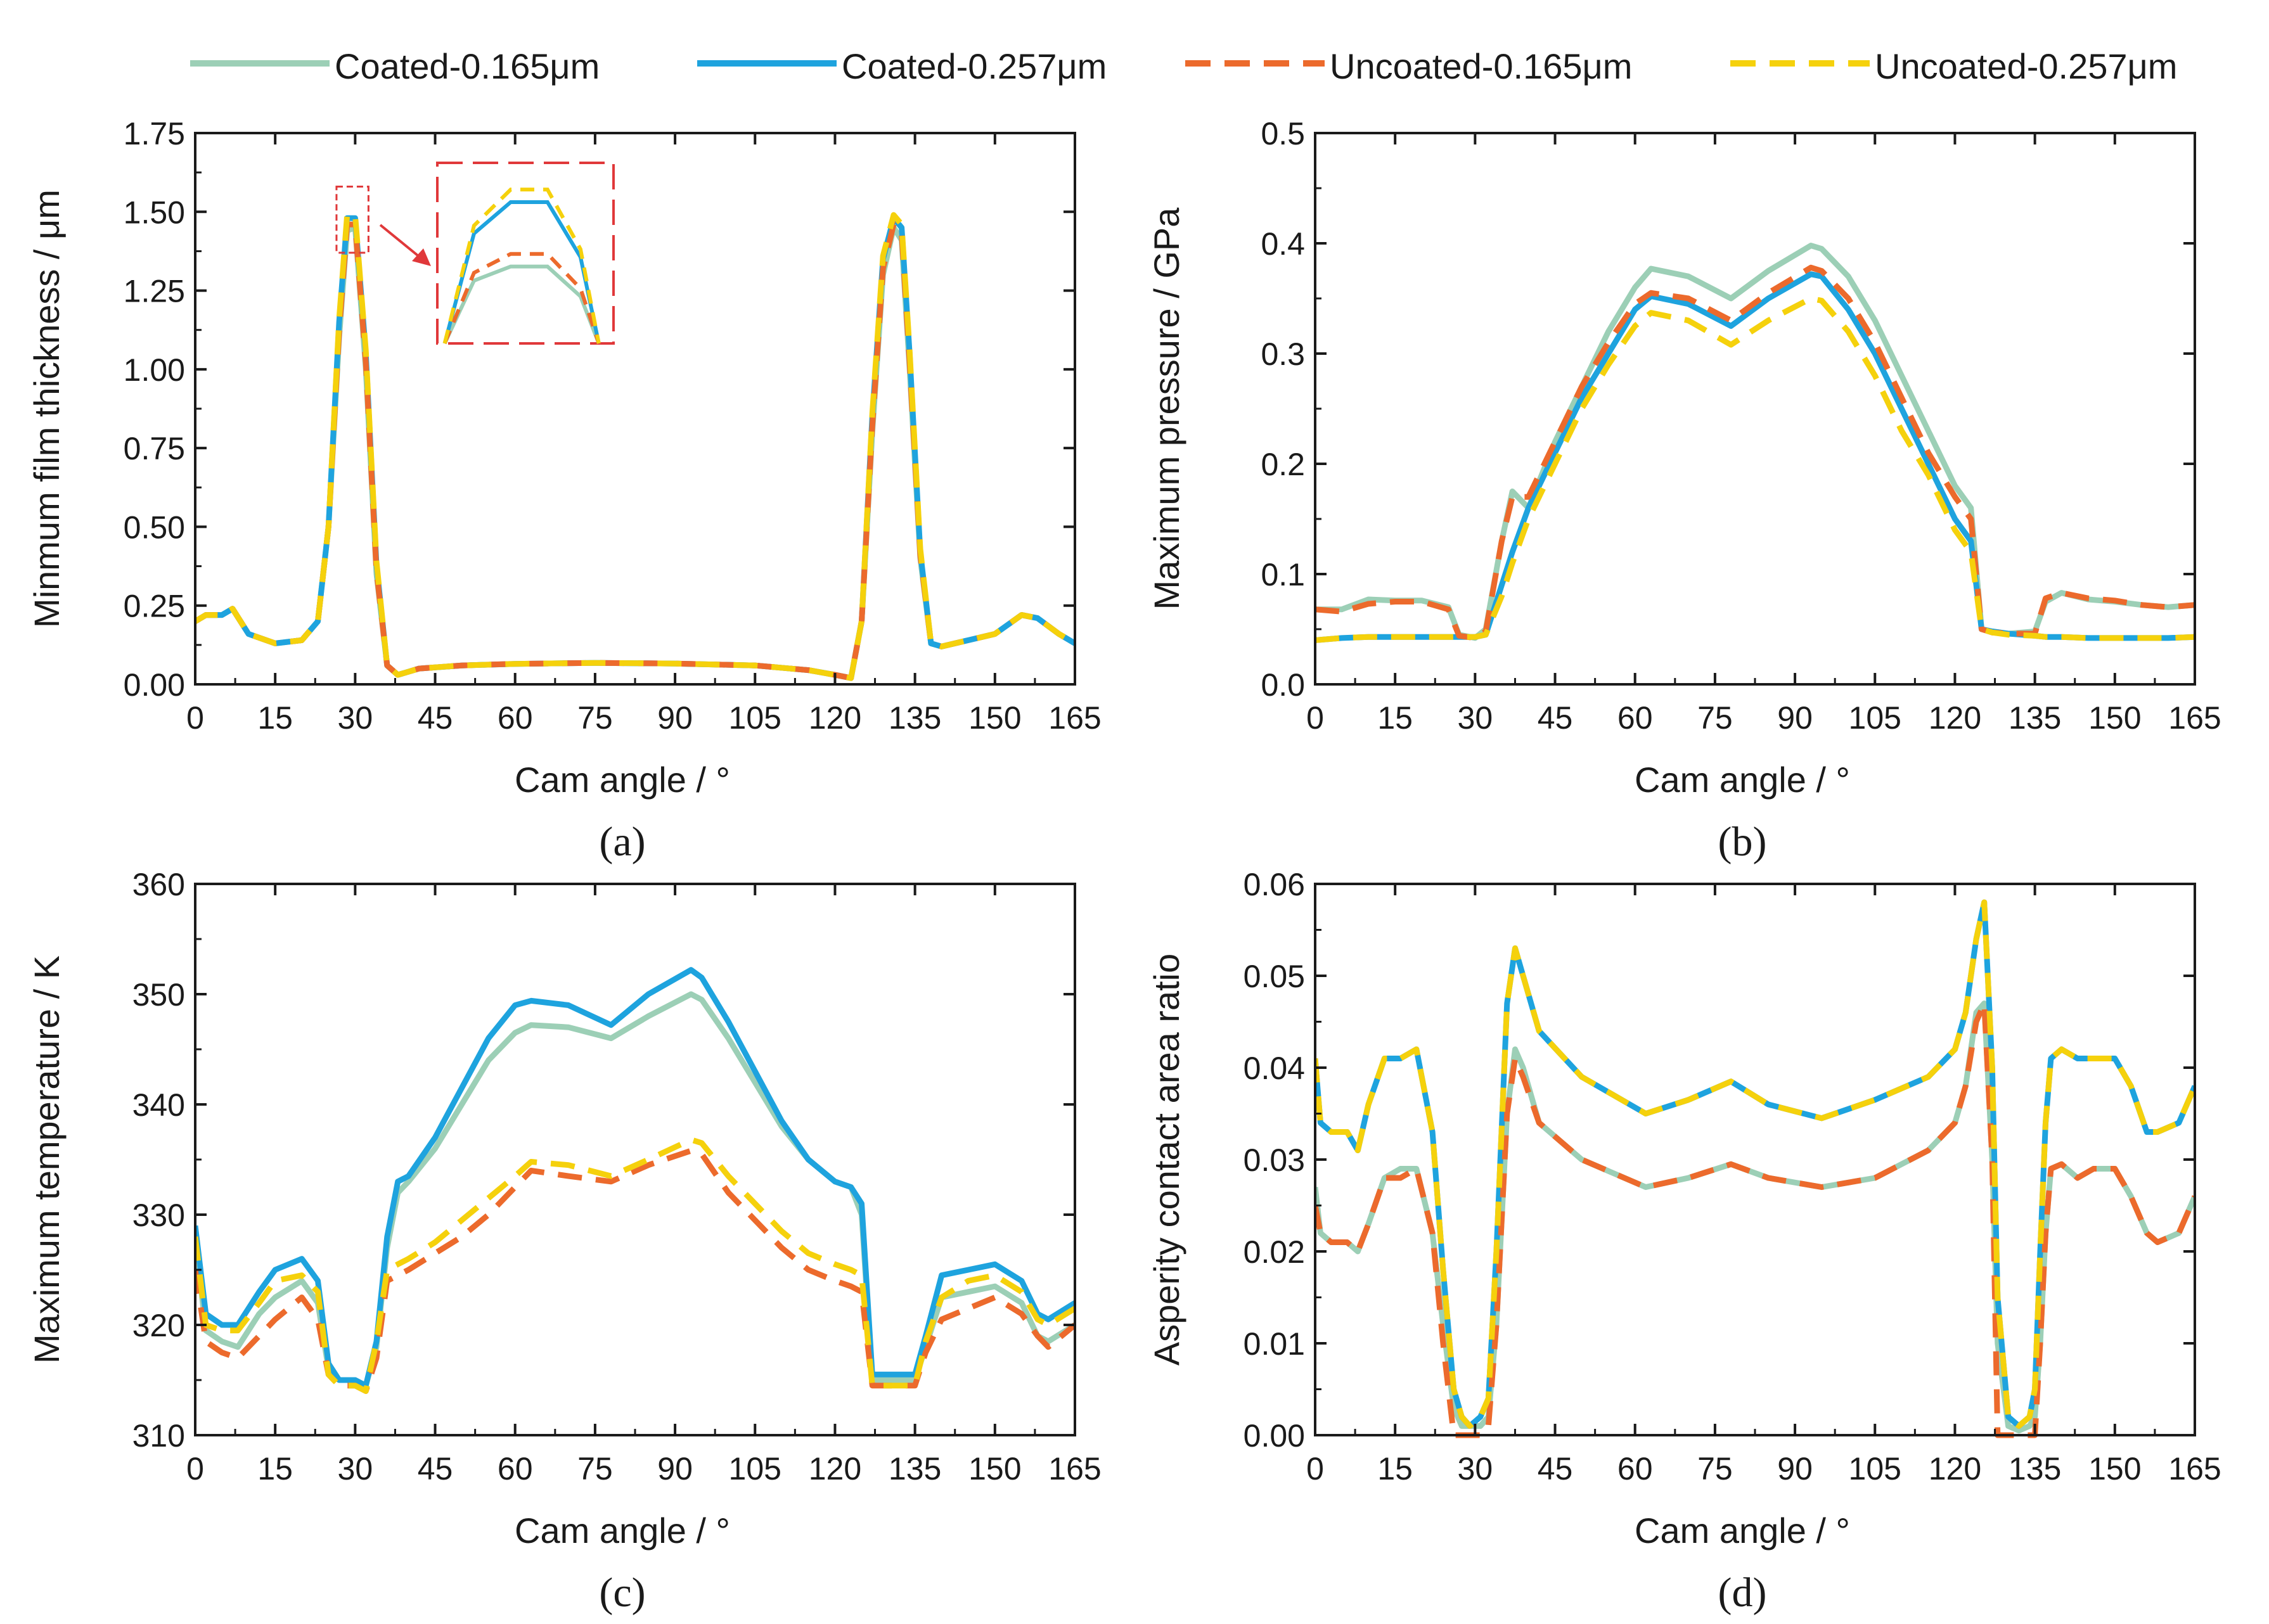 The image size is (2269, 1624). I want to click on zoom-arrow, so click(401, 242).